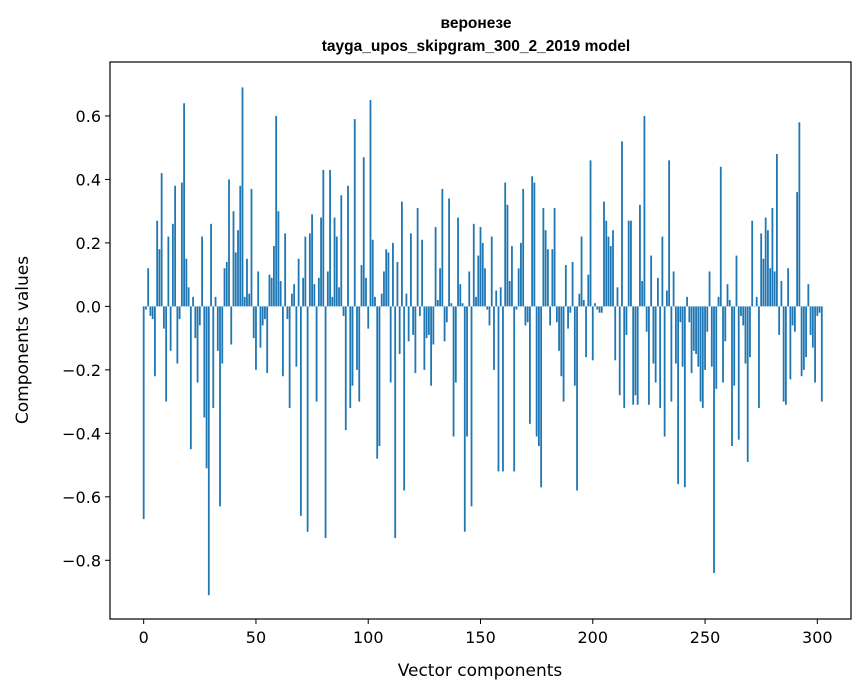 Image resolution: width=867 pixels, height=696 pixels. What do you see at coordinates (817, 637) in the screenshot?
I see `x-tick-label: 300` at bounding box center [817, 637].